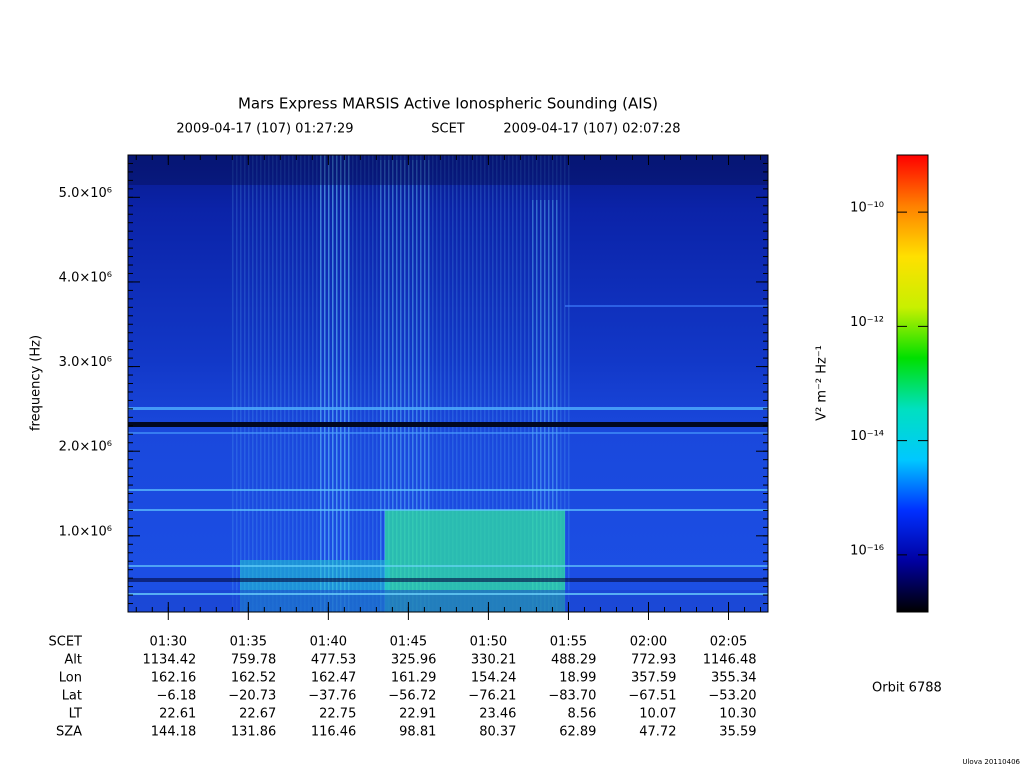 This screenshot has height=768, width=1024. What do you see at coordinates (414, 678) in the screenshot?
I see `ephemeris-value: 161.29` at bounding box center [414, 678].